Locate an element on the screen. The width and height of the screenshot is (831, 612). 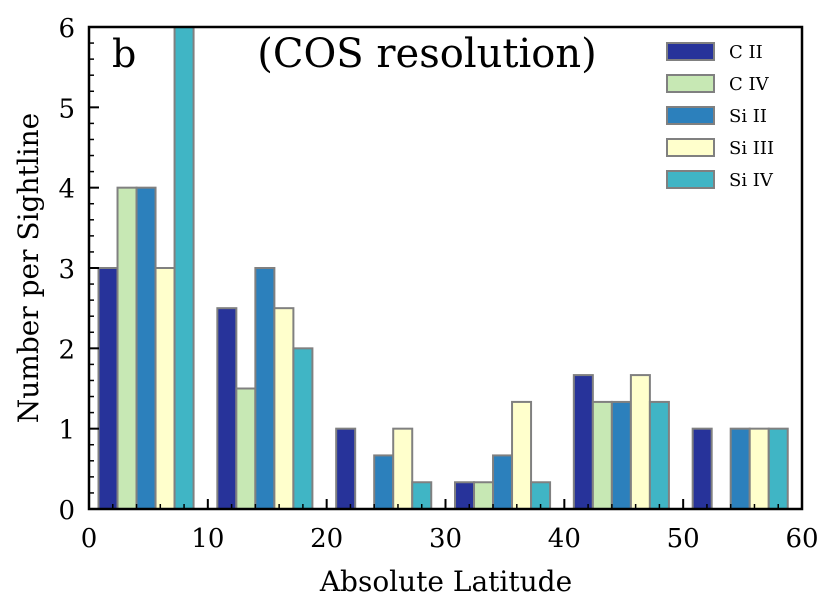
y-tick-label: 2 is located at coordinates (66, 350).